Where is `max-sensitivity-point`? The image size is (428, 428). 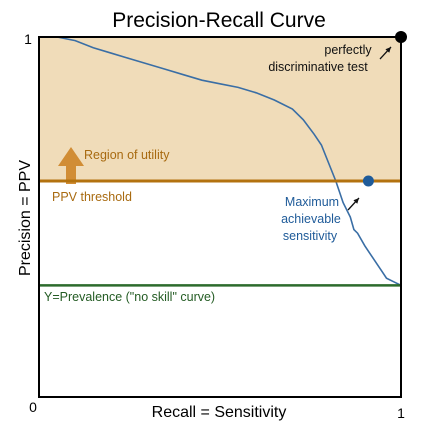
max-sensitivity-point is located at coordinates (368, 181).